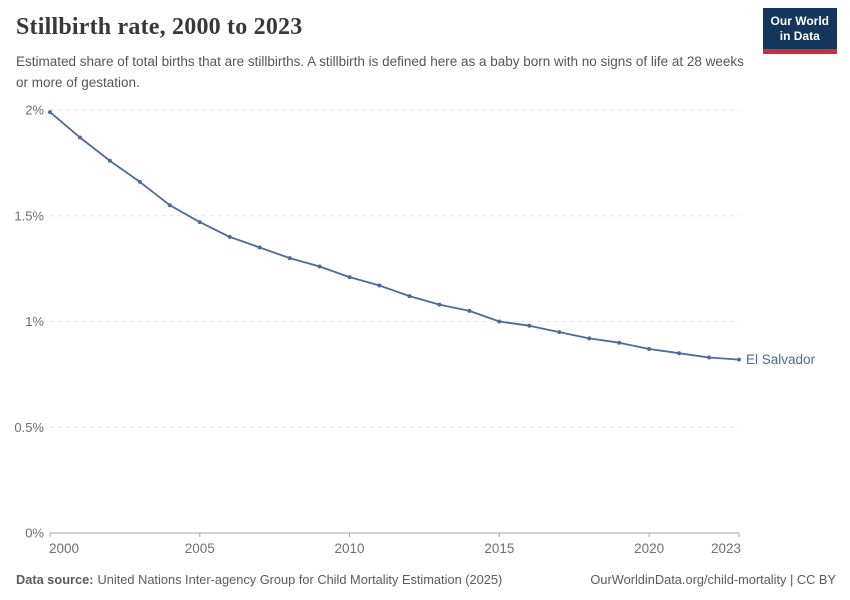  What do you see at coordinates (29, 427) in the screenshot?
I see `y-axis-tick-label: 0.5%` at bounding box center [29, 427].